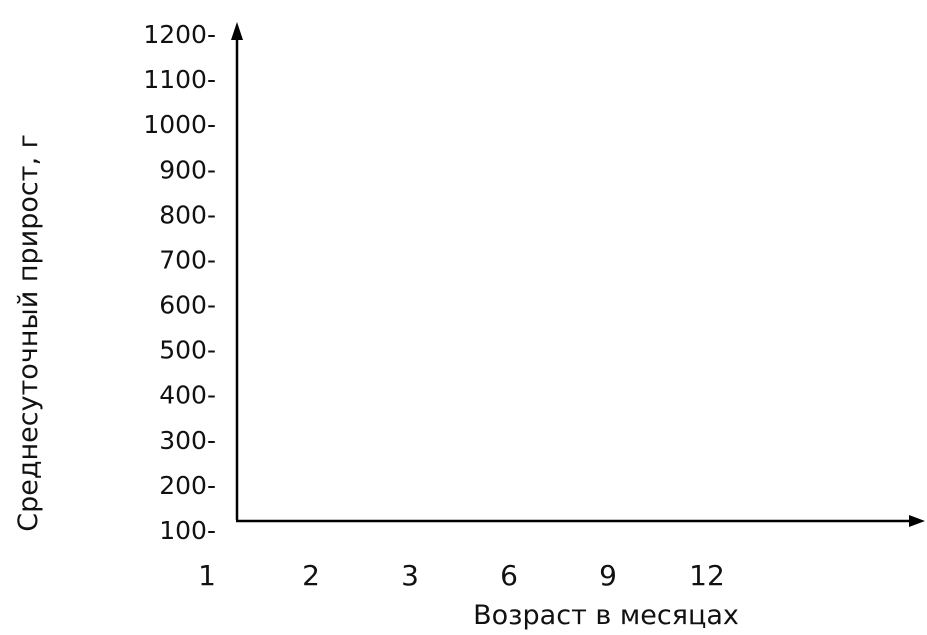 This screenshot has width=927, height=635. Describe the element at coordinates (606, 615) in the screenshot. I see `x-axis-title: Возраст в месяцах` at that location.